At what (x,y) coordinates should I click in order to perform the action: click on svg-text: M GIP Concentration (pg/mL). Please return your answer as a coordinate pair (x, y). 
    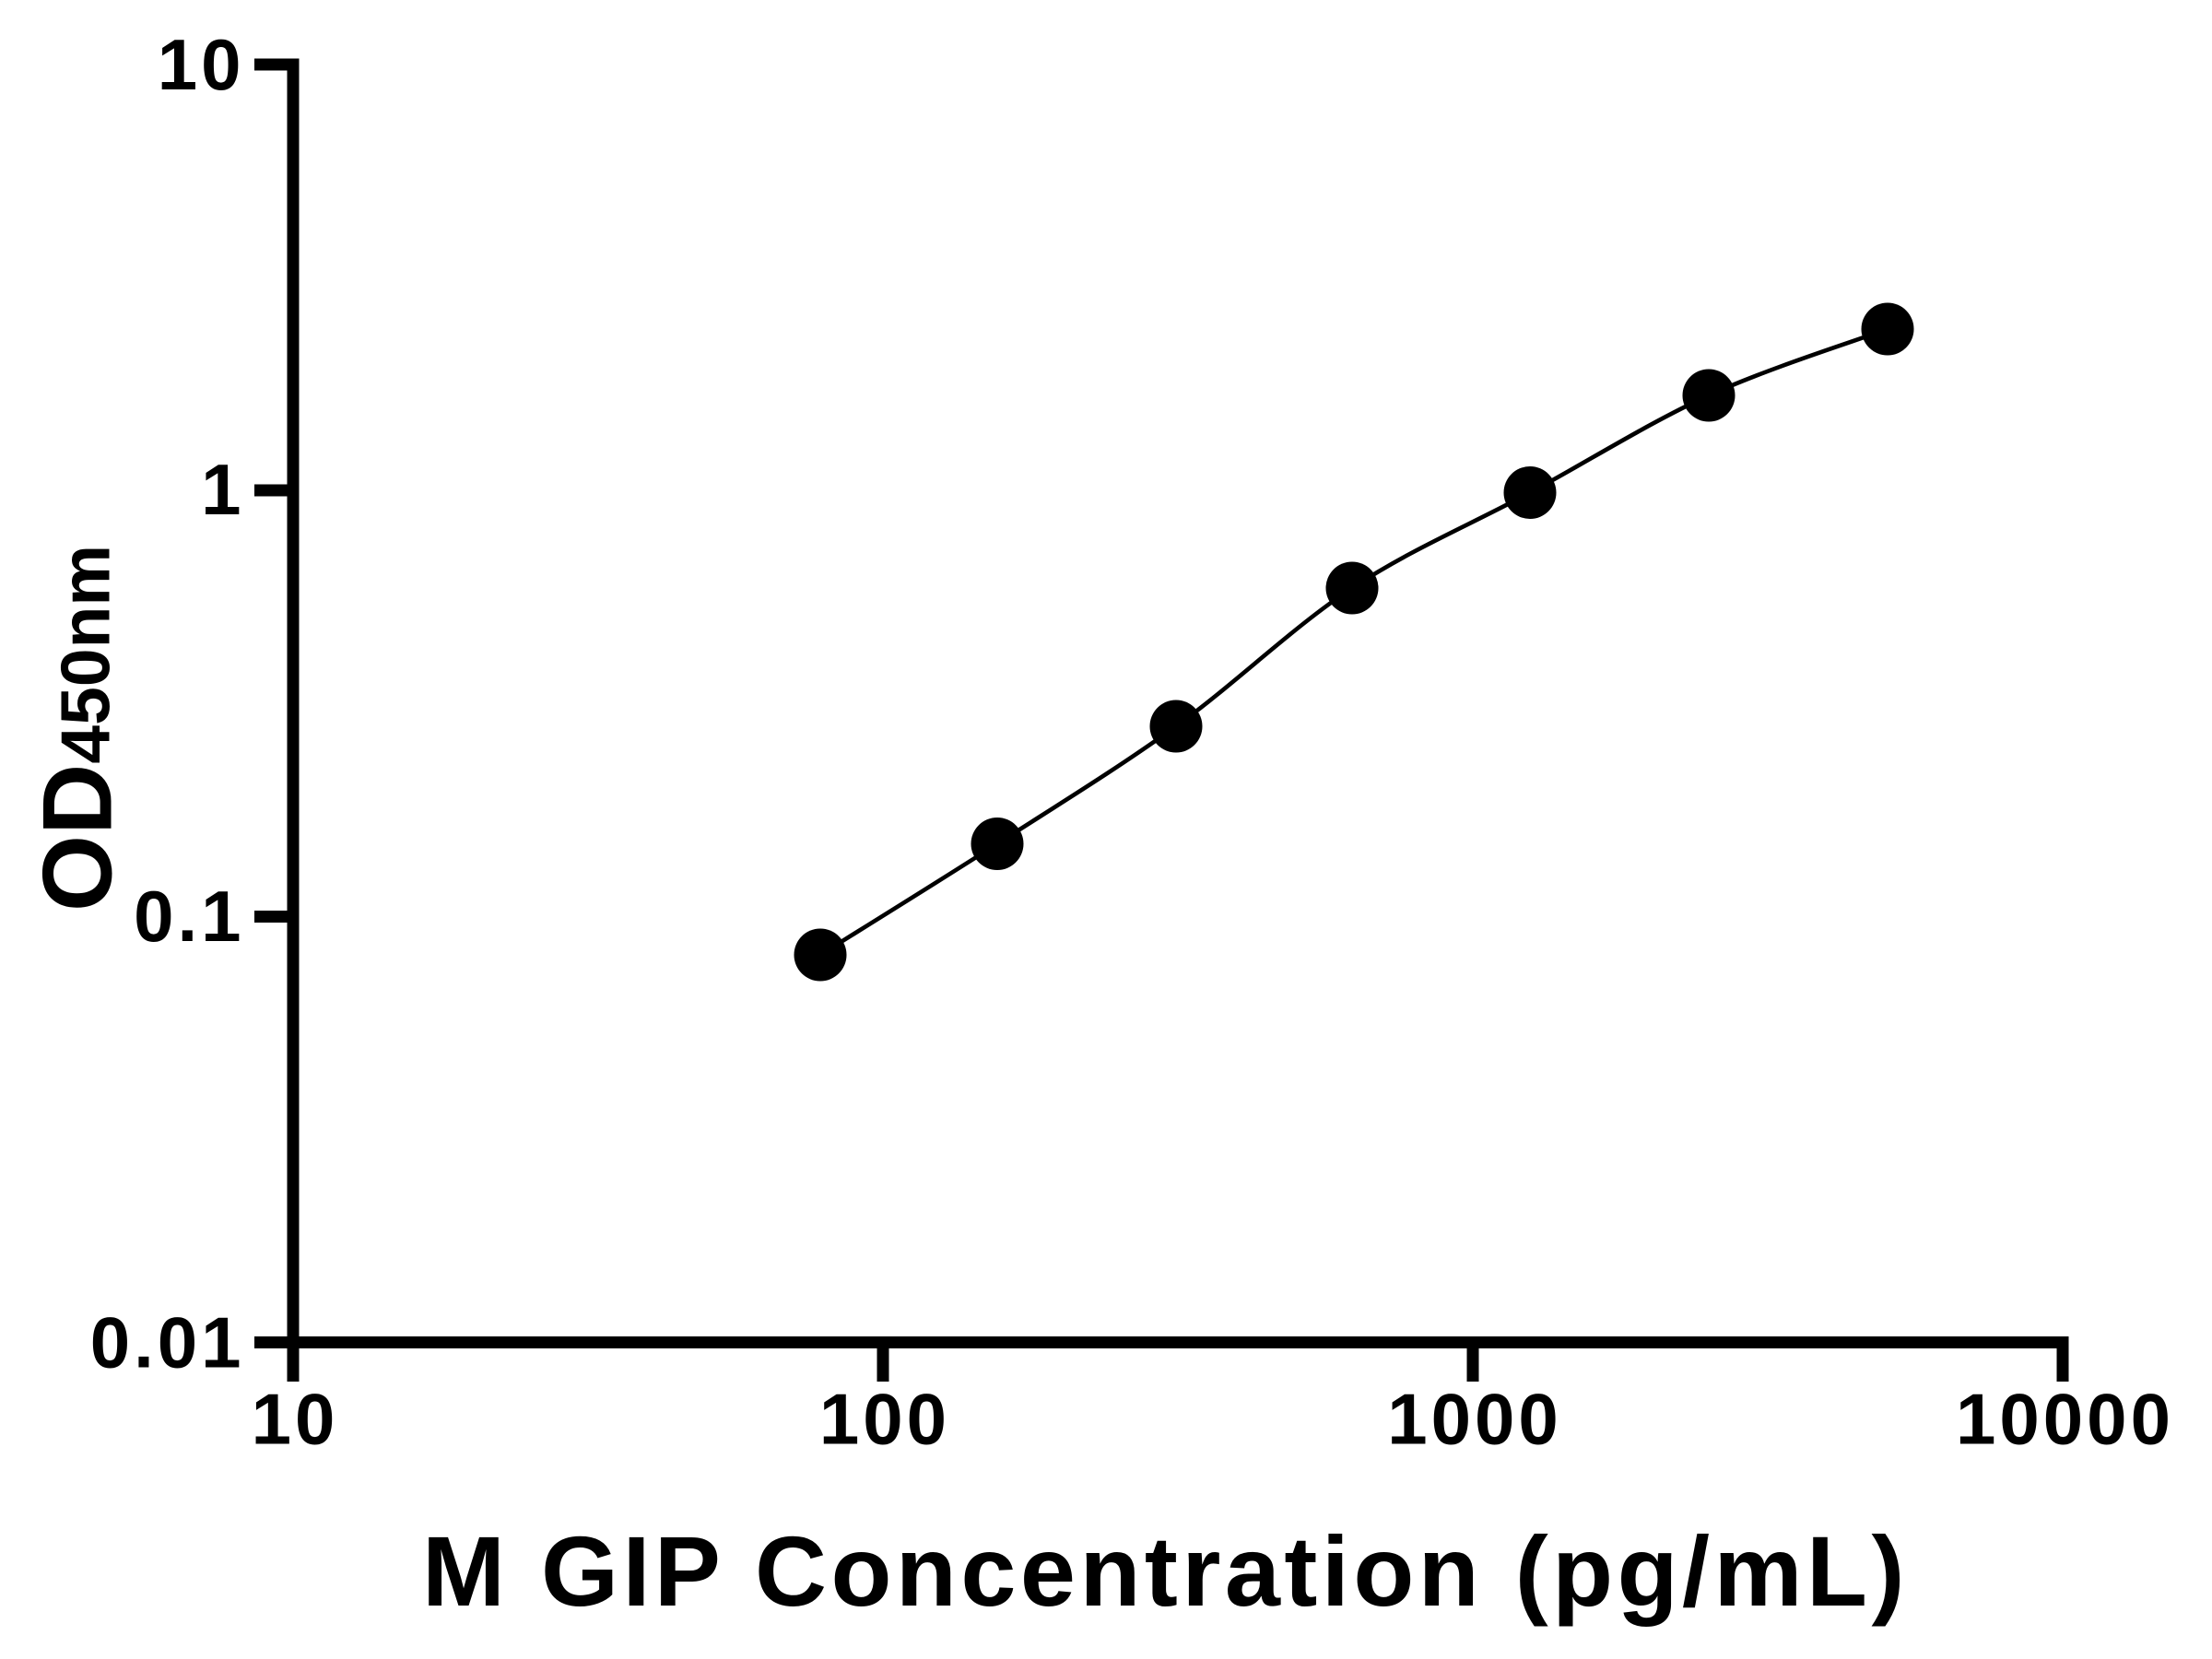
    Looking at the image, I should click on (1165, 1571).